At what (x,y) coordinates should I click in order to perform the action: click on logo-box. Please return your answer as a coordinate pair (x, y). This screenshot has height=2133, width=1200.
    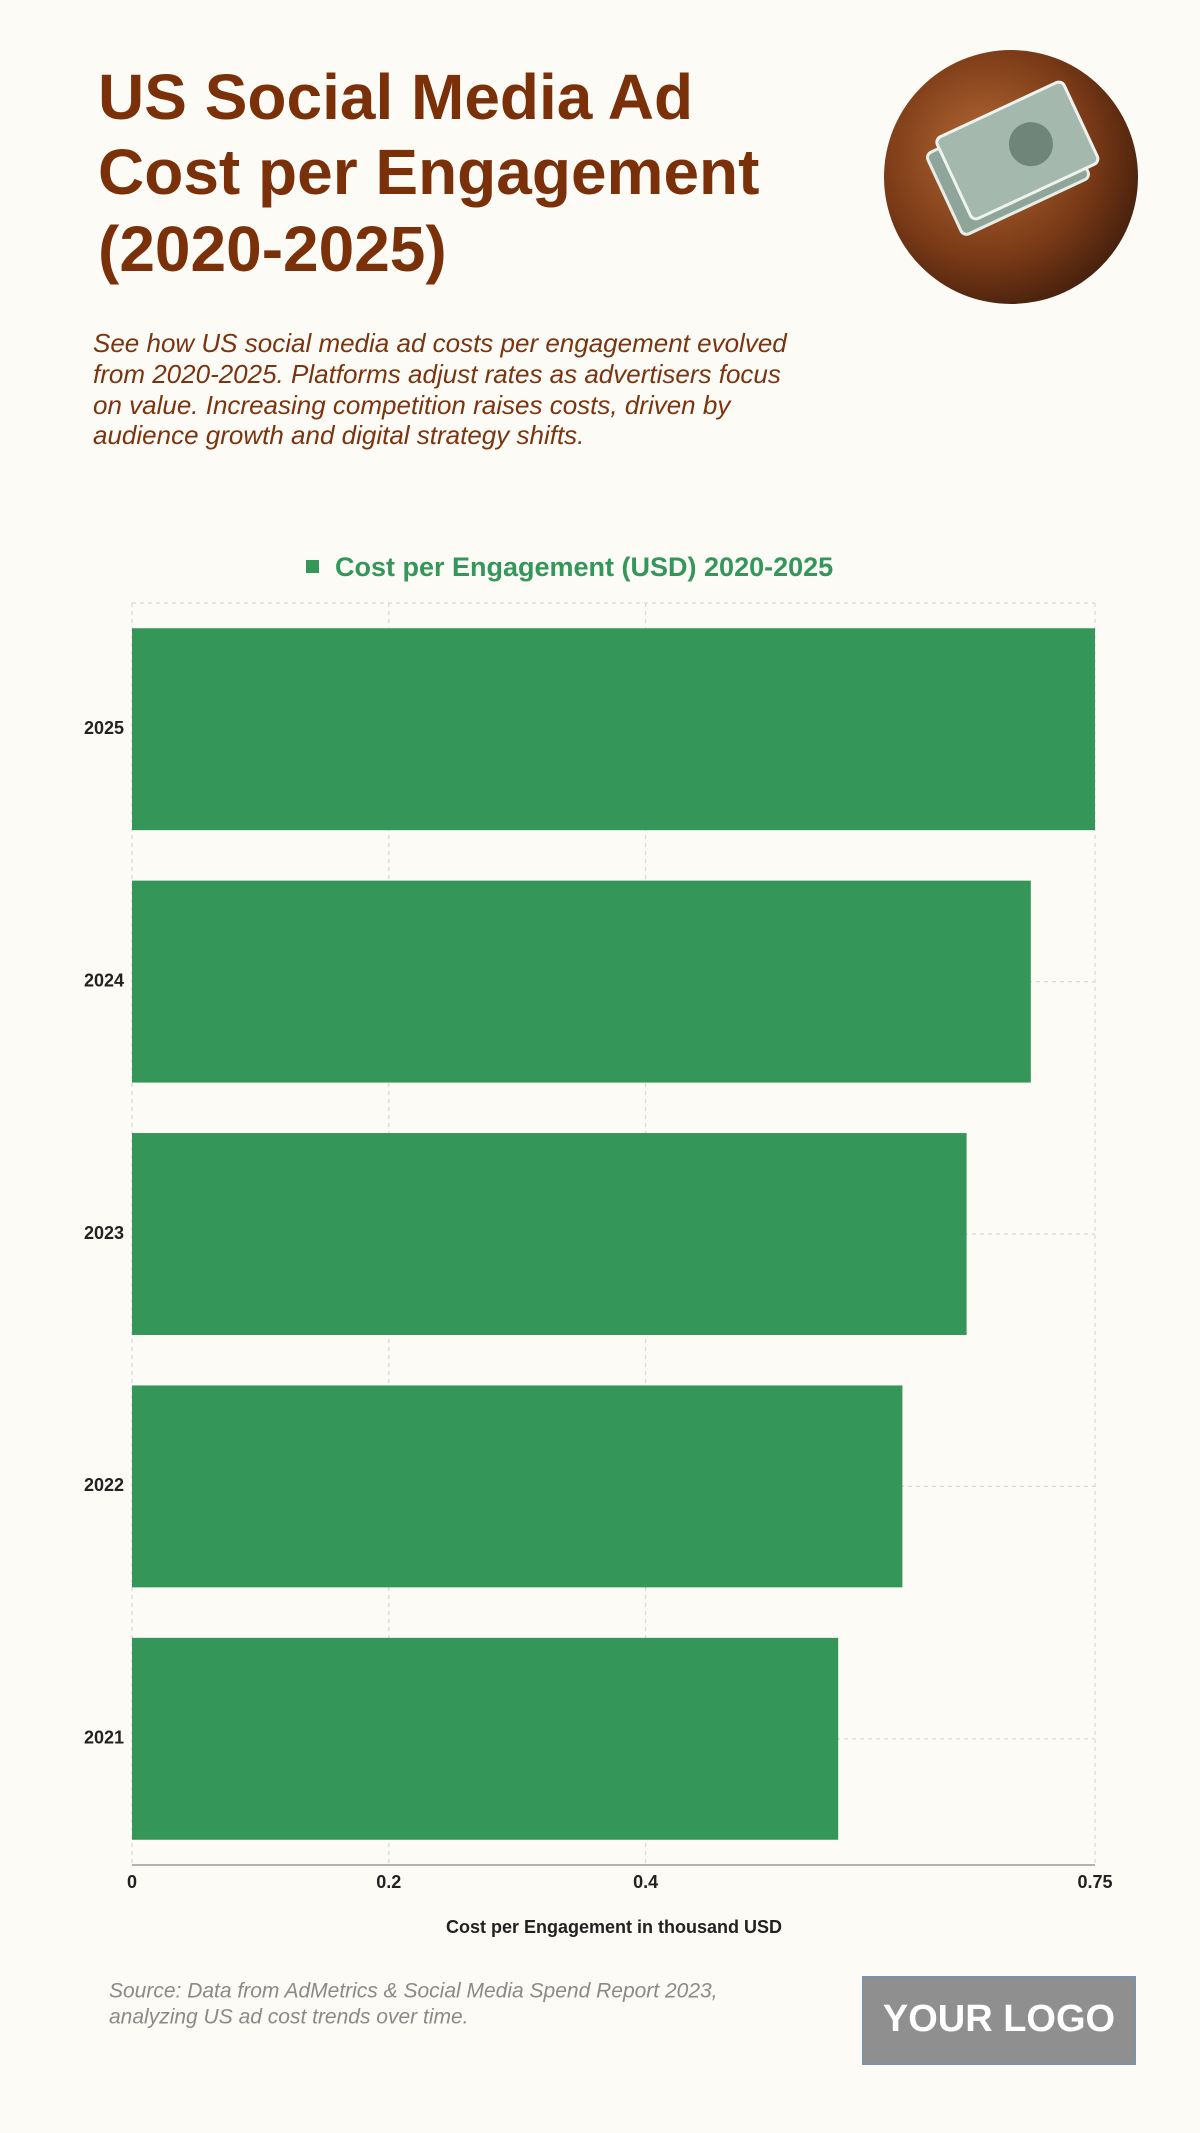
    Looking at the image, I should click on (999, 2020).